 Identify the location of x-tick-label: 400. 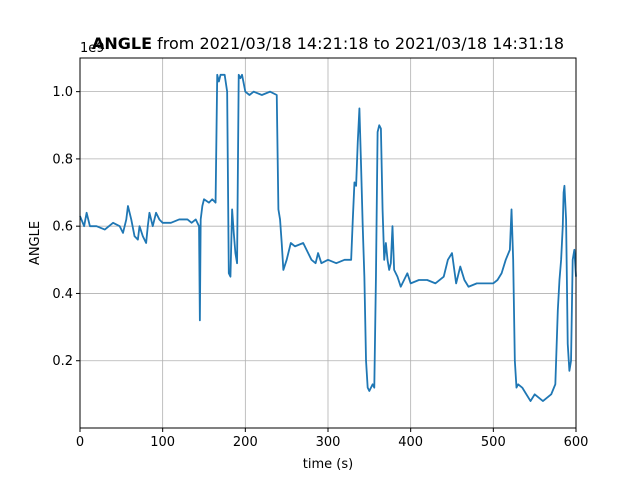
(410, 442).